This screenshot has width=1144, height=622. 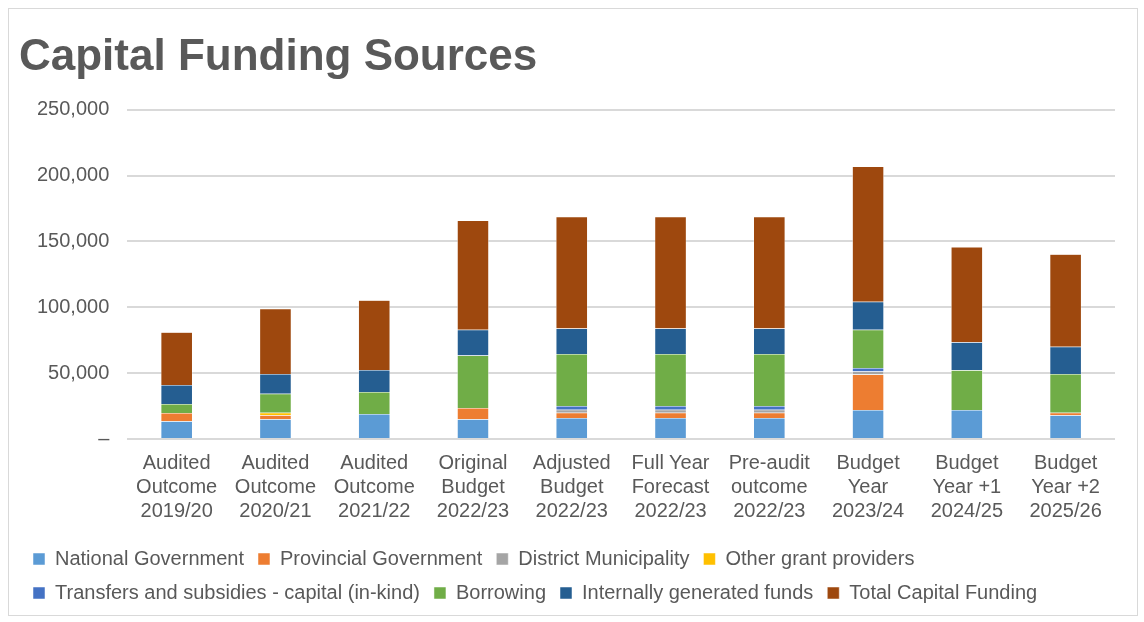 What do you see at coordinates (571, 485) in the screenshot?
I see `x-tick-label: Adjusted Budget 2022/23` at bounding box center [571, 485].